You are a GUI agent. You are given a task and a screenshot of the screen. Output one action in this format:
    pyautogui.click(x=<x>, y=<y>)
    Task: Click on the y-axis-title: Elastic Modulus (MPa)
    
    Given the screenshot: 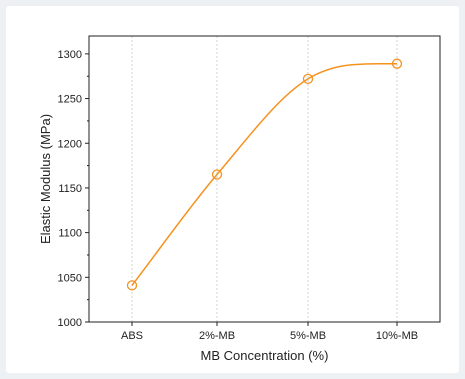 What is the action you would take?
    pyautogui.click(x=45, y=179)
    